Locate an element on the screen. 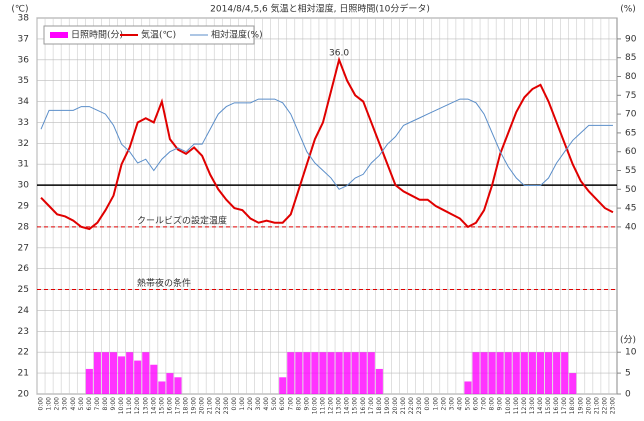 This screenshot has height=421, width=644. y2-tick-label: 80 is located at coordinates (631, 77).